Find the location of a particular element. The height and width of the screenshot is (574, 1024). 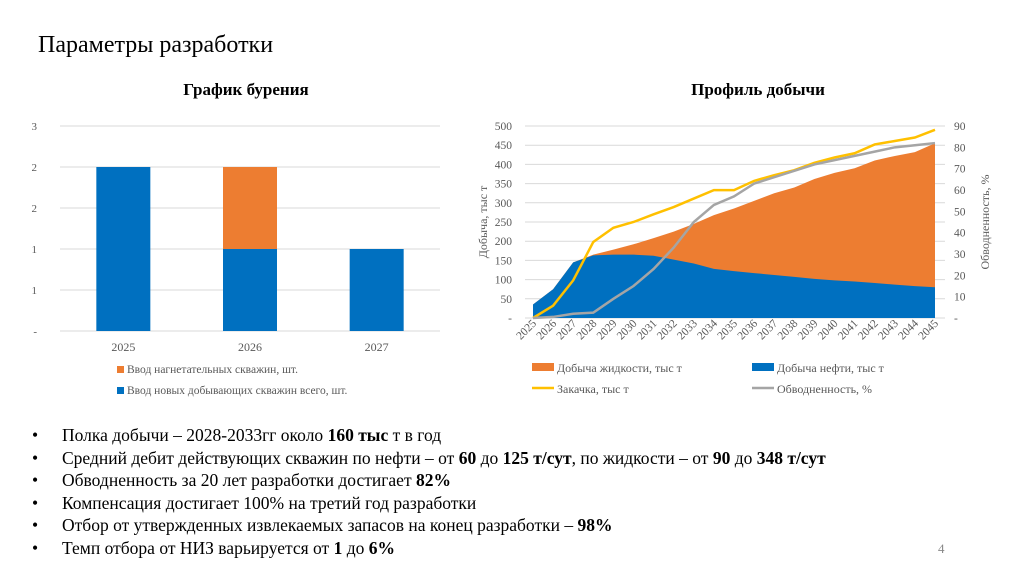

x-tick-label: 2032 is located at coordinates (667, 329).